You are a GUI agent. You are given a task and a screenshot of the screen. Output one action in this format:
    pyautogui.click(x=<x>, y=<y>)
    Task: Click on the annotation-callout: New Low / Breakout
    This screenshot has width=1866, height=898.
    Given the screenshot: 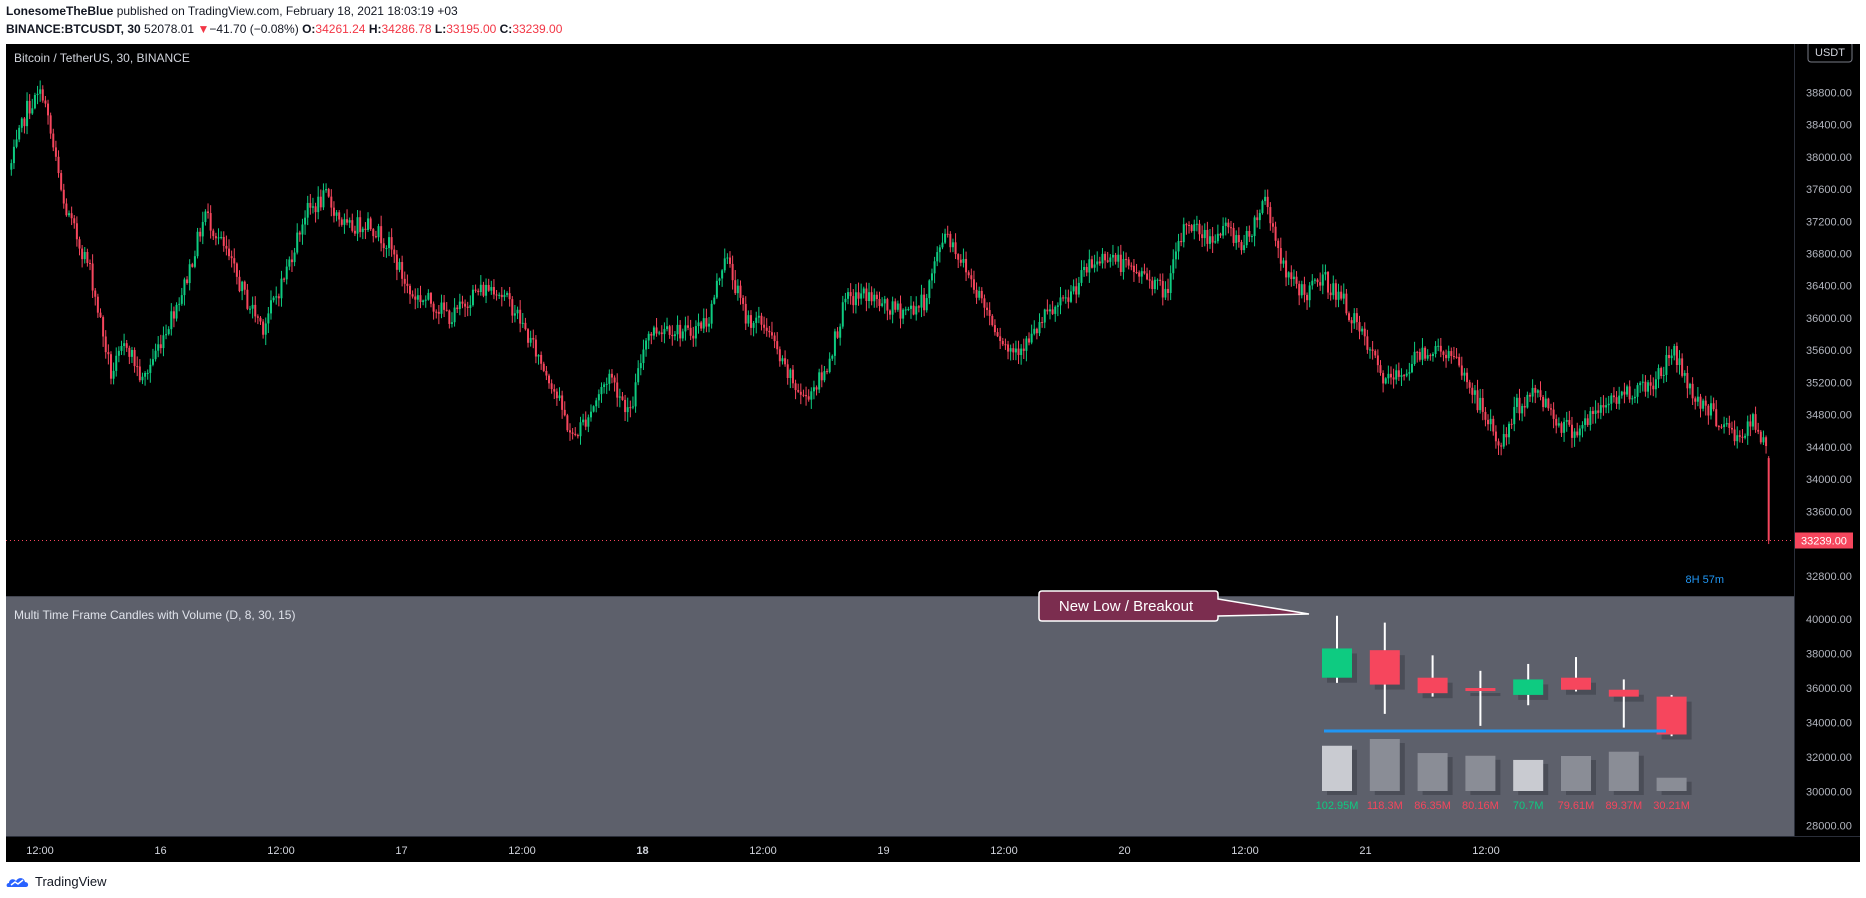 What is the action you would take?
    pyautogui.click(x=1174, y=606)
    